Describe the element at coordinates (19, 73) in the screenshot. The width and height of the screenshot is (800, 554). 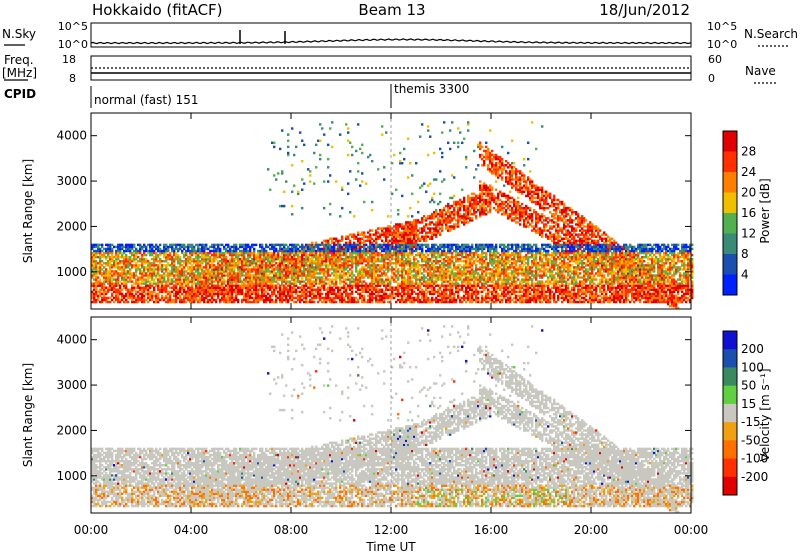
I see `freq-unit: [MHz]` at that location.